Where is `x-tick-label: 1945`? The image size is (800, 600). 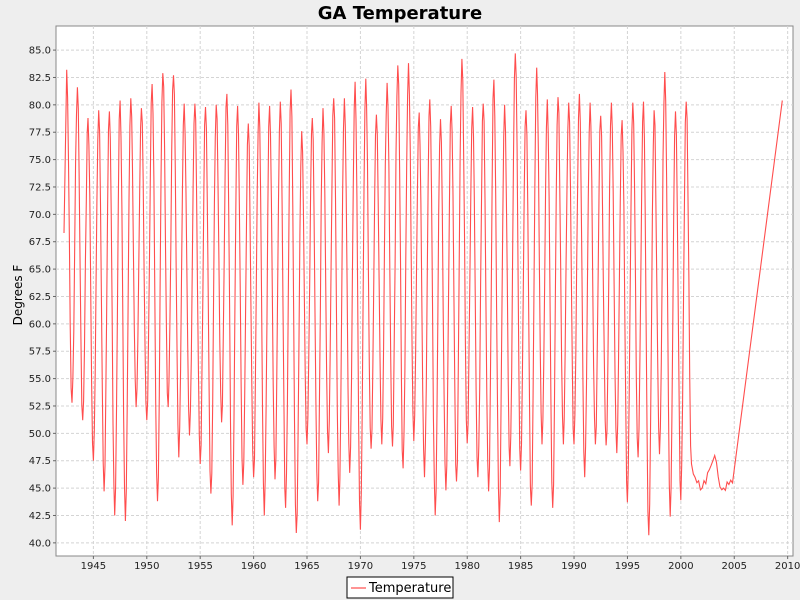
x-tick-label: 1945 is located at coordinates (93, 566).